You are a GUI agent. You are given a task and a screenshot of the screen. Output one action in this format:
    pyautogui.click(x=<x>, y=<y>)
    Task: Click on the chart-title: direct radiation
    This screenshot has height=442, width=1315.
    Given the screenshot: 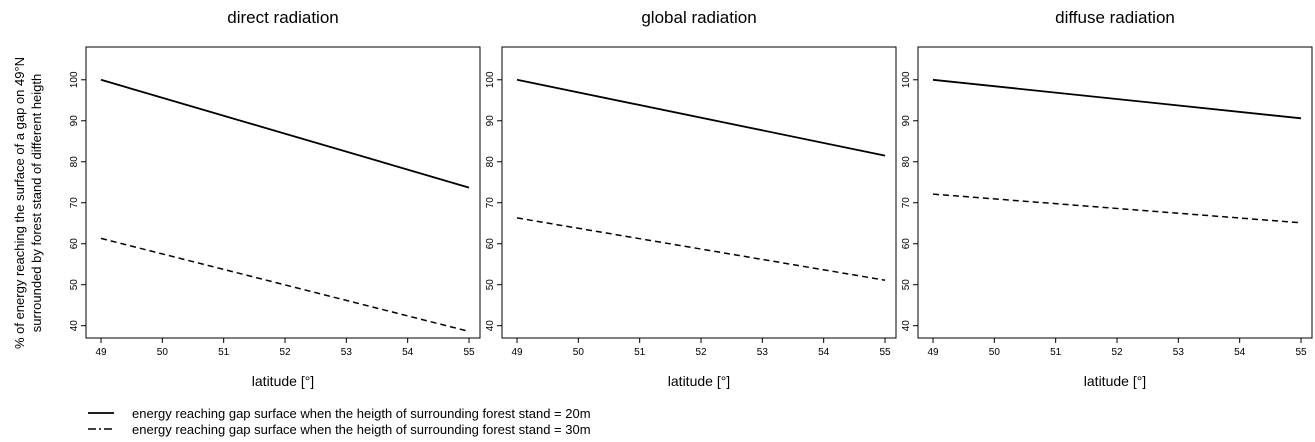 What is the action you would take?
    pyautogui.click(x=283, y=17)
    